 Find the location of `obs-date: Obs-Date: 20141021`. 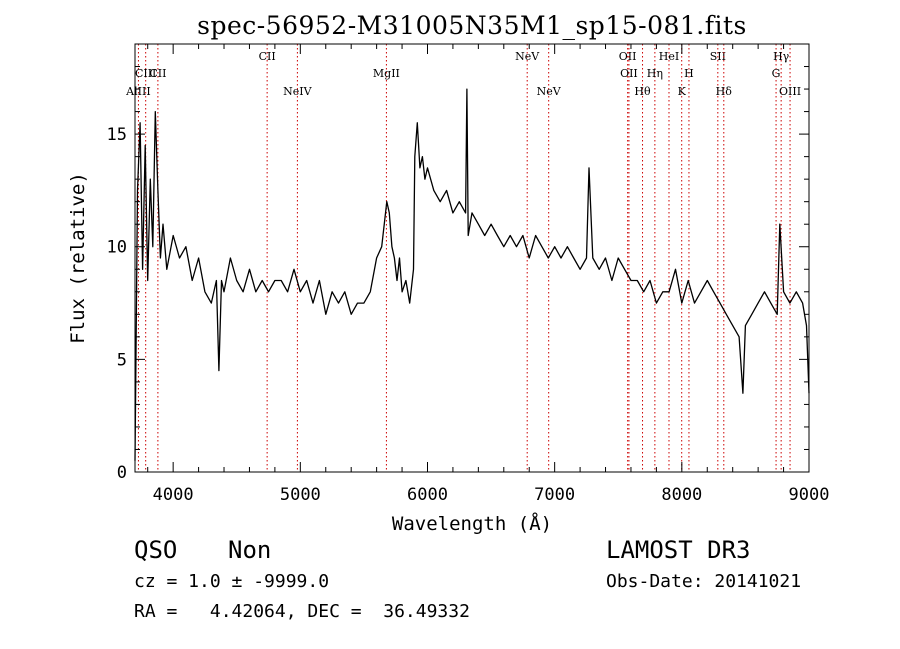

obs-date: Obs-Date: 20141021 is located at coordinates (704, 581).